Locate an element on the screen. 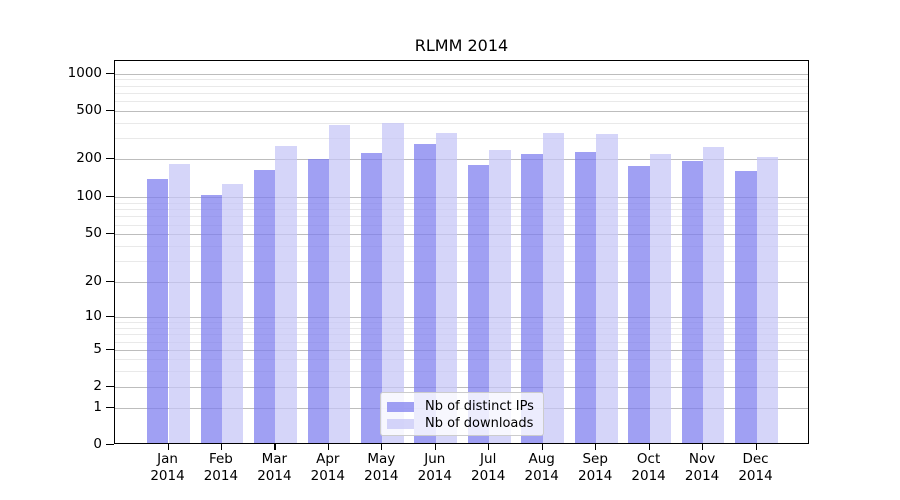  x-tick-label-aug: Aug 2014 is located at coordinates (542, 467).